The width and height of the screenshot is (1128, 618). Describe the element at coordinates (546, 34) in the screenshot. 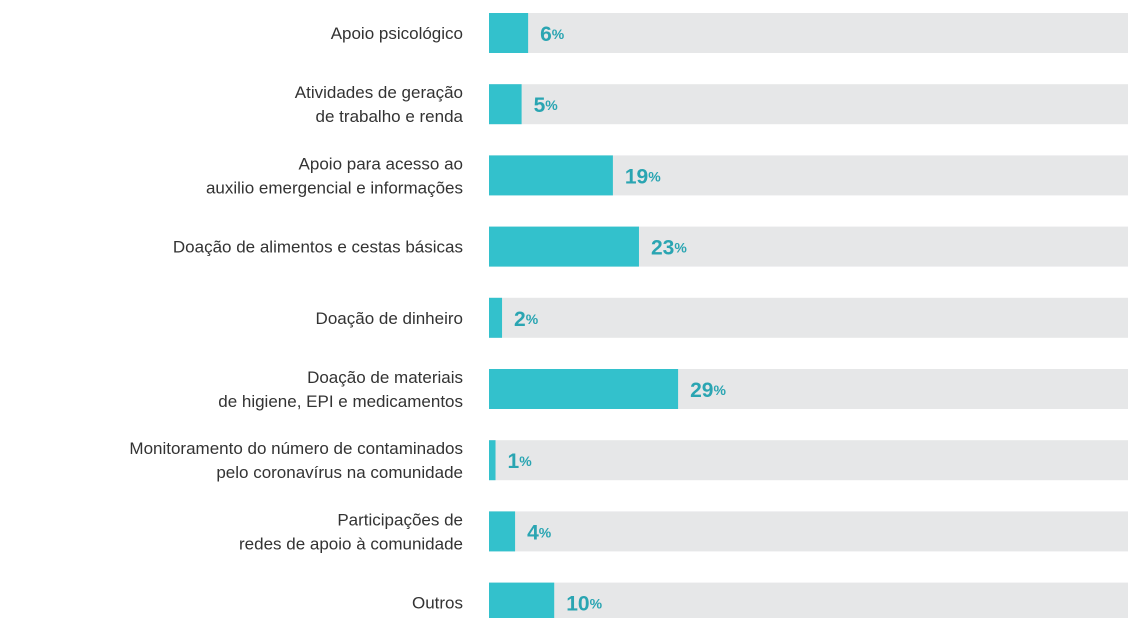

I see `value-number: 6` at that location.